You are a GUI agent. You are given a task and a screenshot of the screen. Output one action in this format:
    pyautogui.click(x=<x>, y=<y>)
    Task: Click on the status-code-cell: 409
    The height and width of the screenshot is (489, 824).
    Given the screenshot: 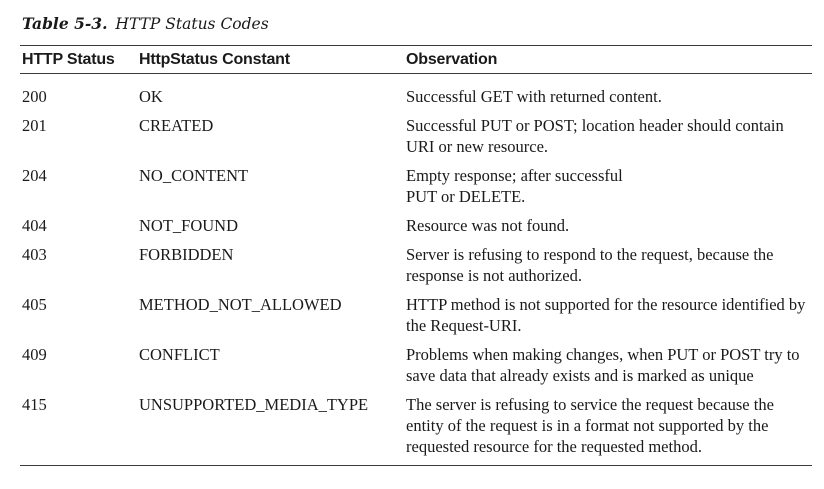 What is the action you would take?
    pyautogui.click(x=34, y=354)
    